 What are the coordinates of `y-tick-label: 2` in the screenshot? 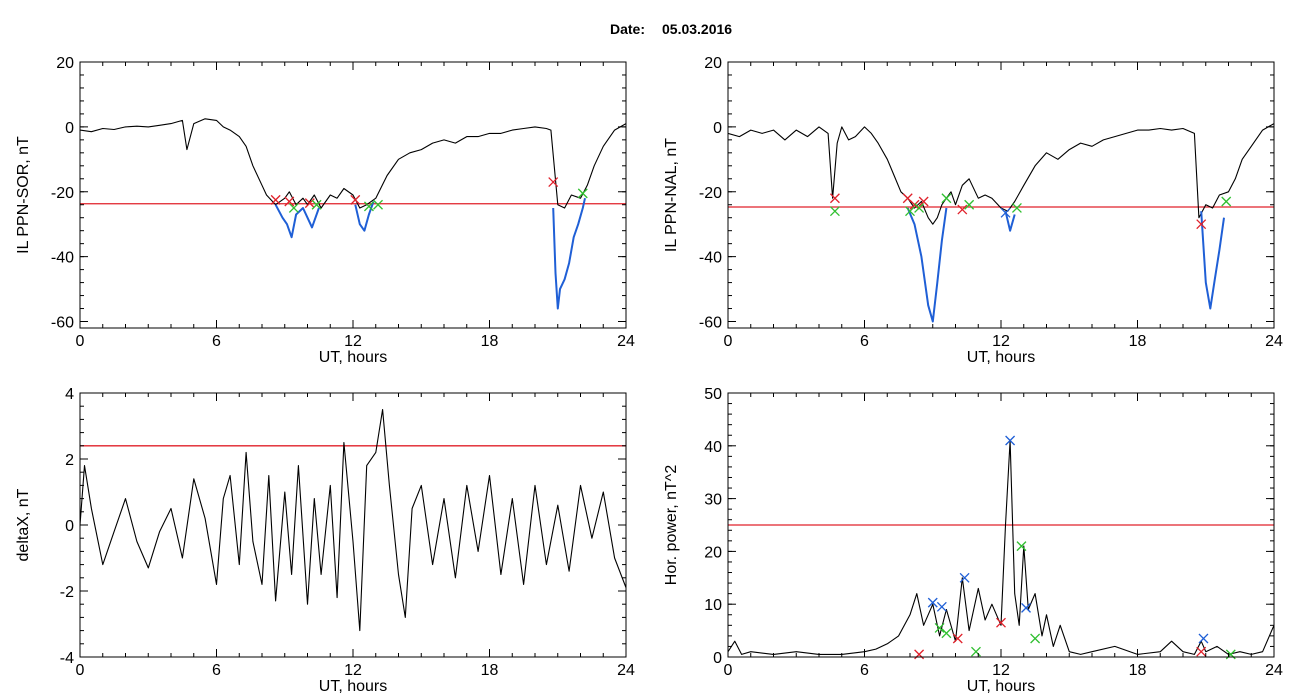 It's located at (69, 460).